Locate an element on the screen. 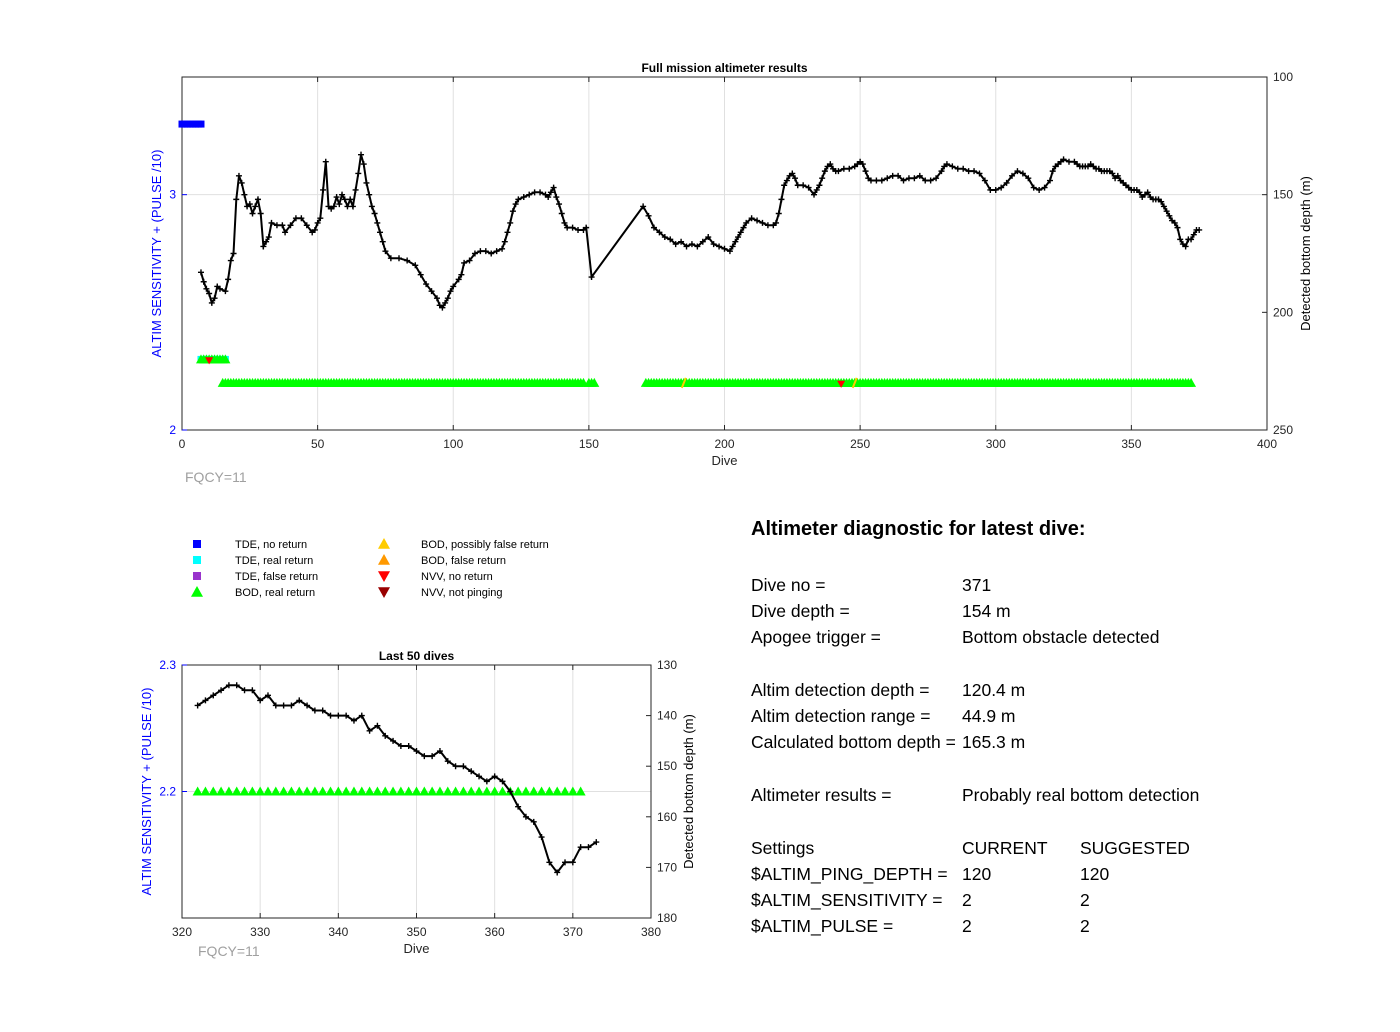 The width and height of the screenshot is (1400, 1032). diag-label: Apogee trigger = is located at coordinates (816, 637).